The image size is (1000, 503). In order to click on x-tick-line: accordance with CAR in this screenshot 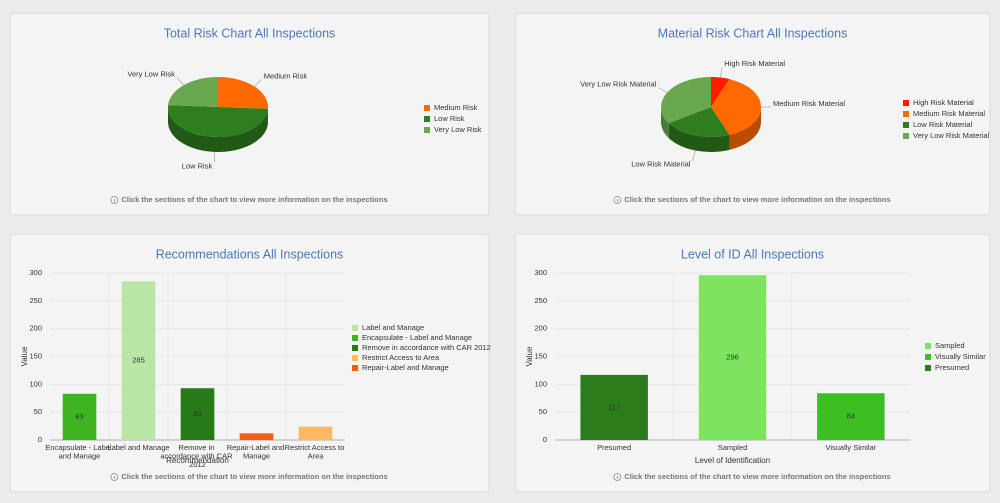, I will do `click(197, 455)`.